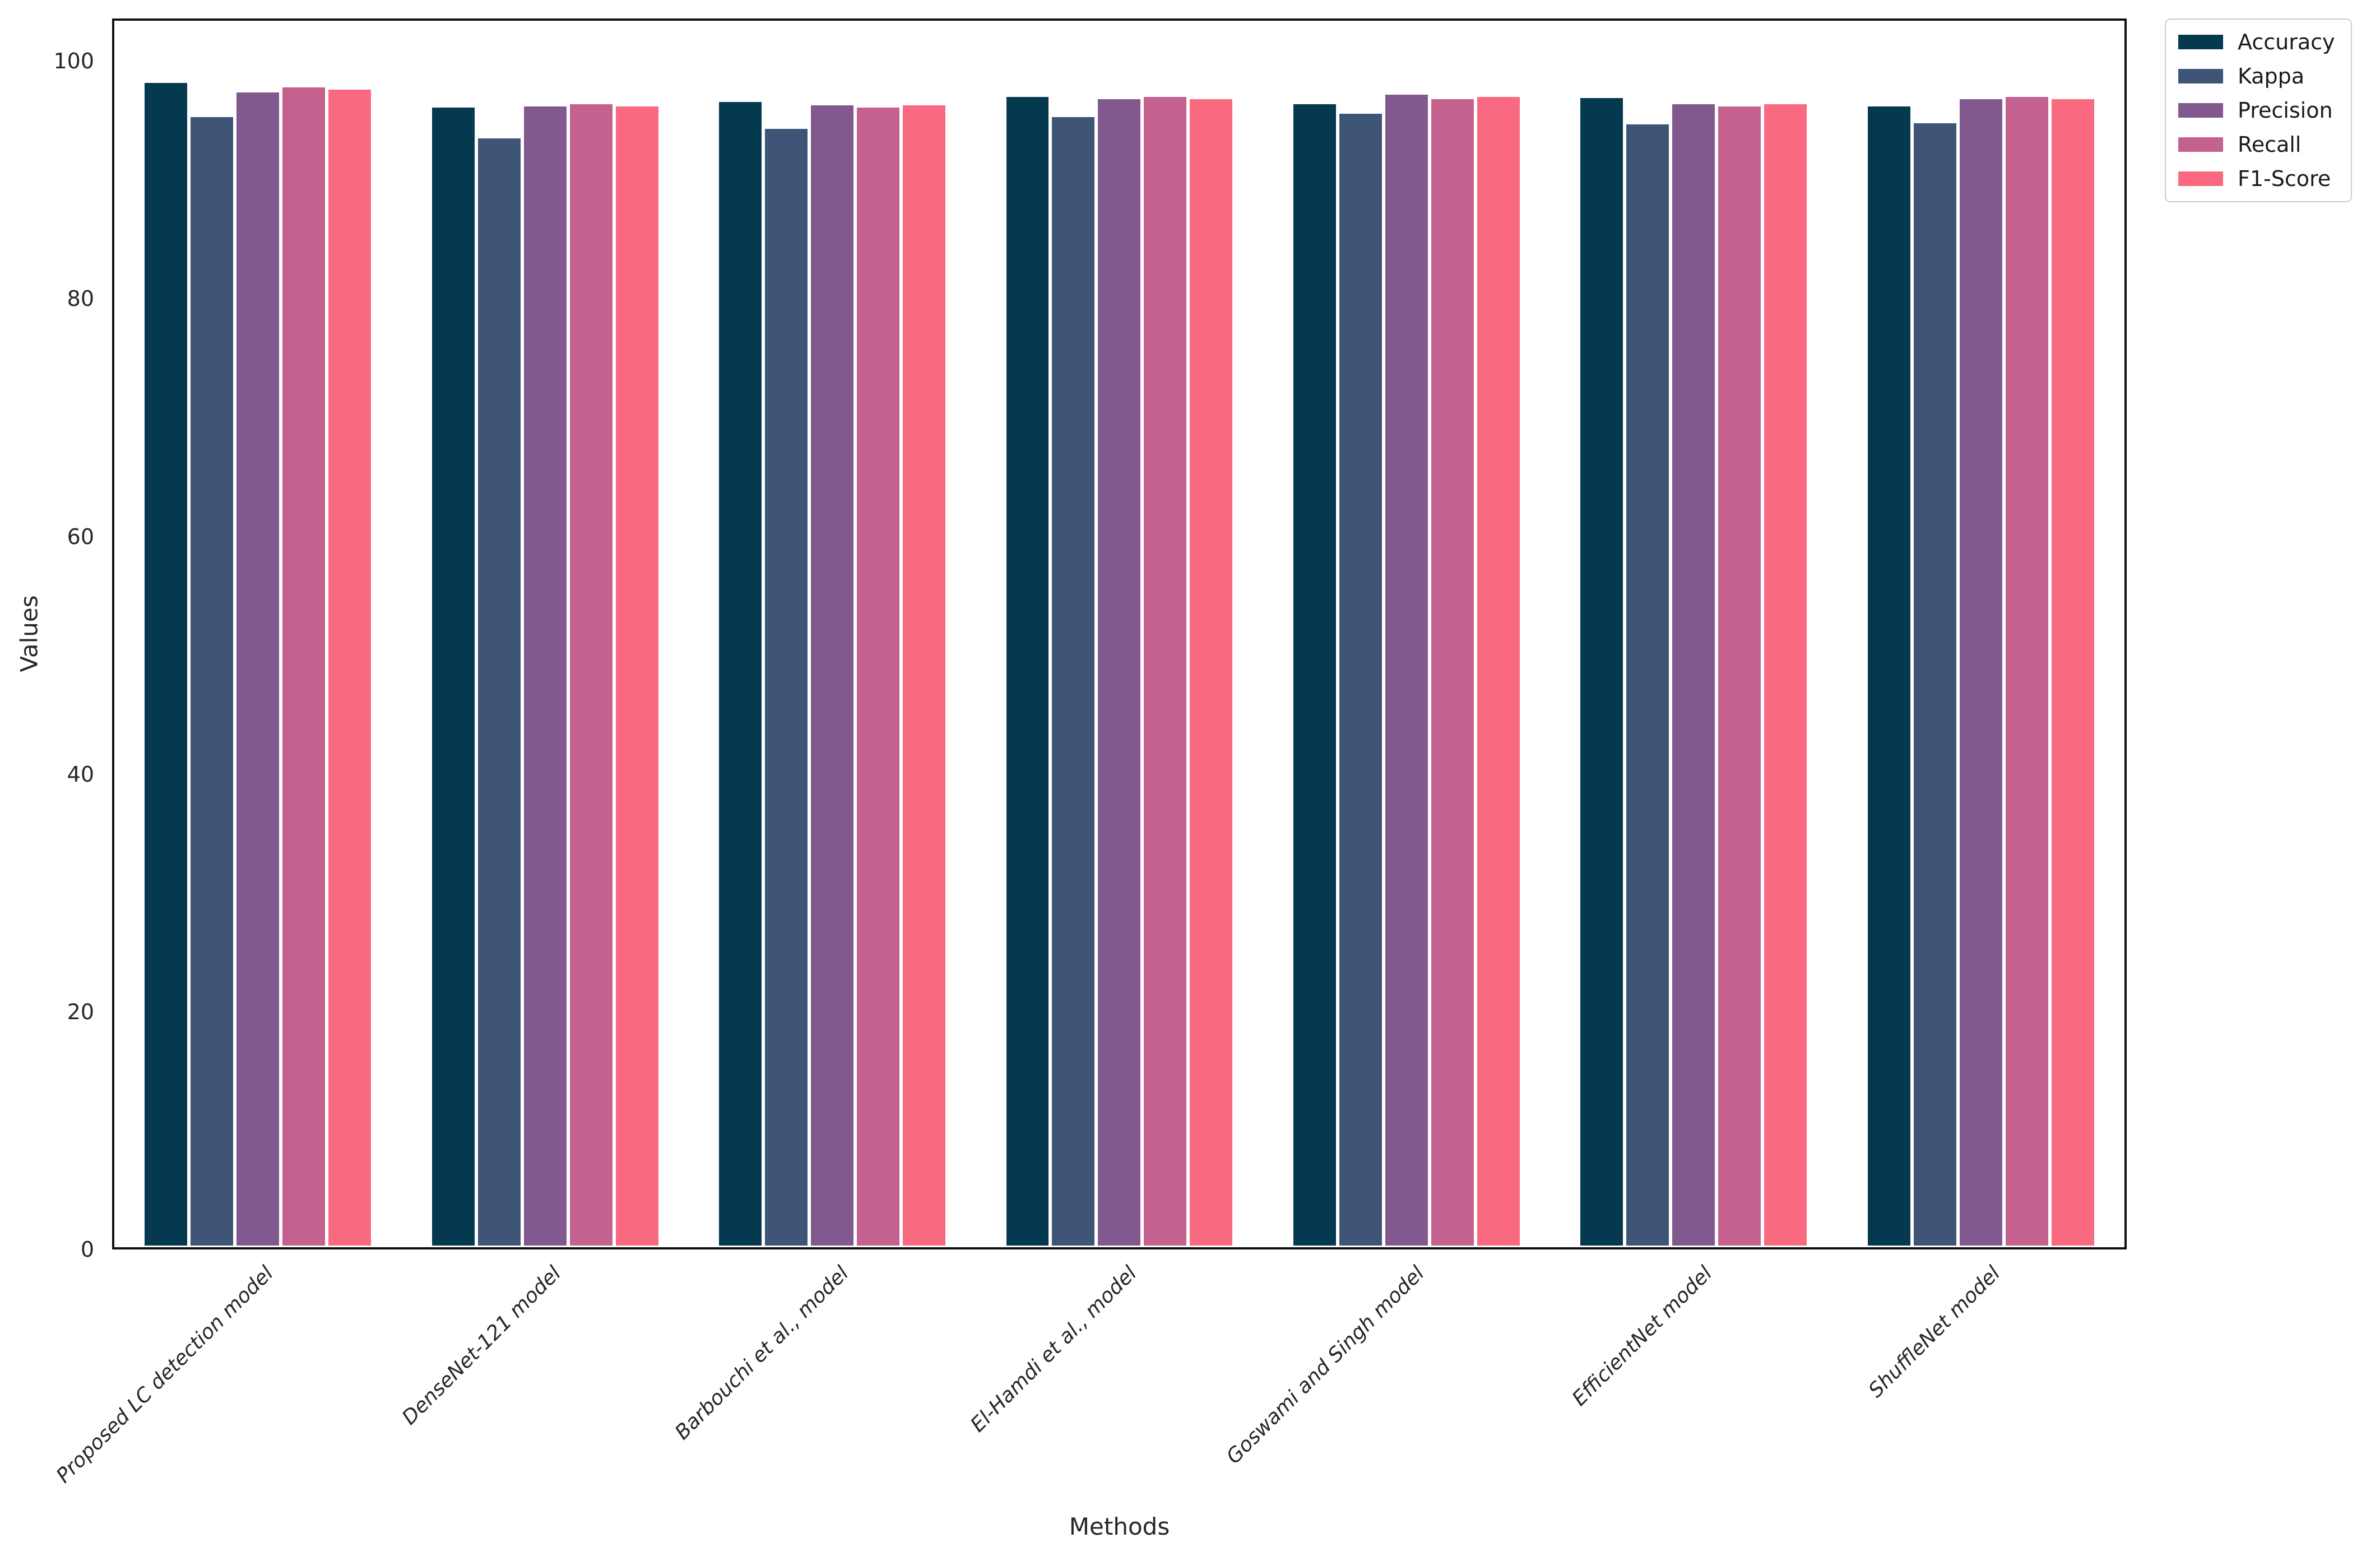 This screenshot has height=1561, width=2380. I want to click on y-tick-label: 80, so click(80, 299).